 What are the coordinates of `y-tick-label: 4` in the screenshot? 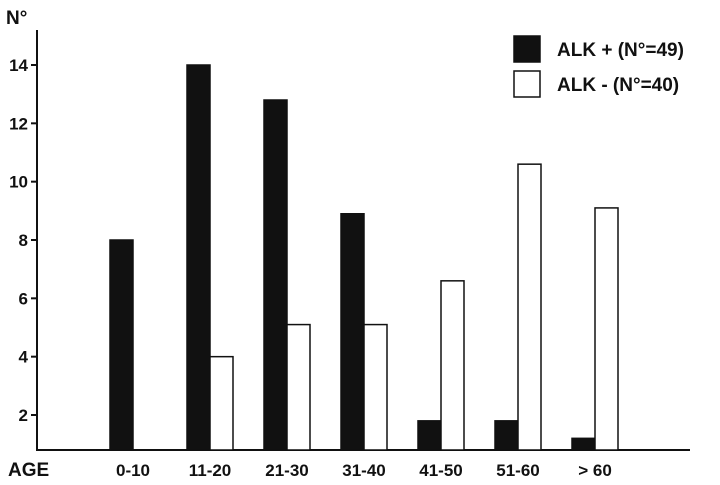 It's located at (24, 357).